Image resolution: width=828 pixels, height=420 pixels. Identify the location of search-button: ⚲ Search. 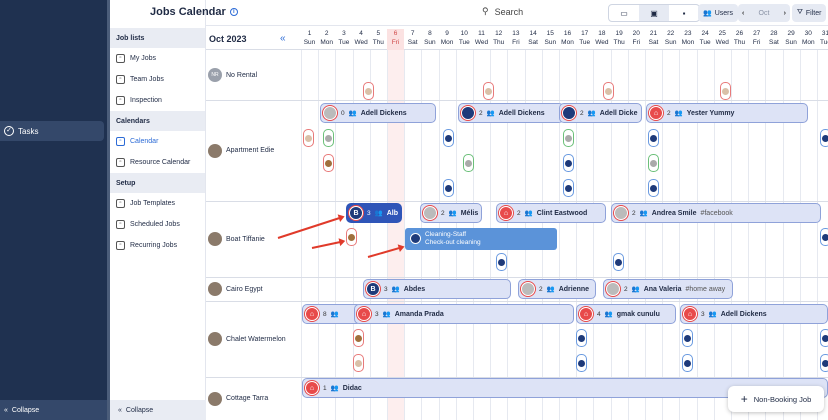
(502, 11).